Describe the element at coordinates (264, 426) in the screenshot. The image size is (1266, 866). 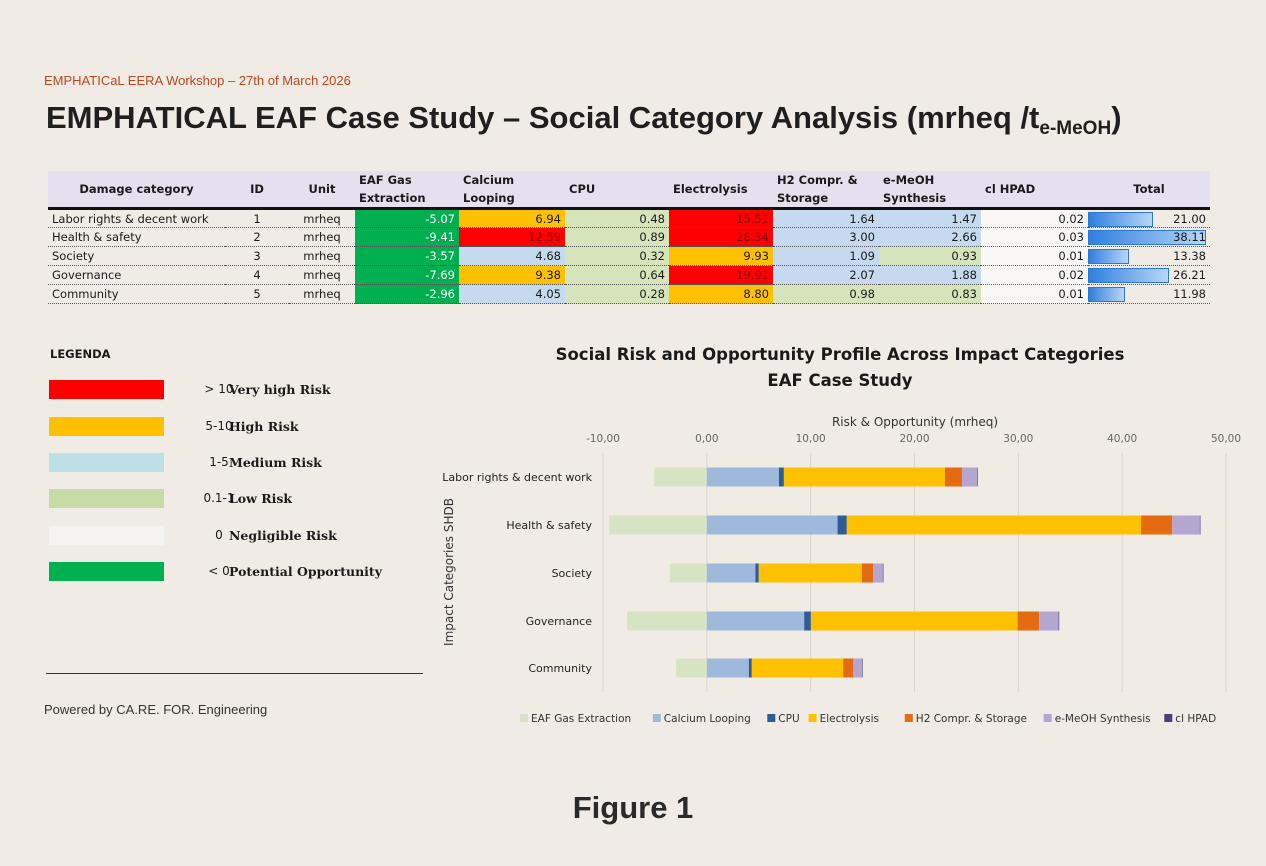
I see `legend-label: High Risk` at that location.